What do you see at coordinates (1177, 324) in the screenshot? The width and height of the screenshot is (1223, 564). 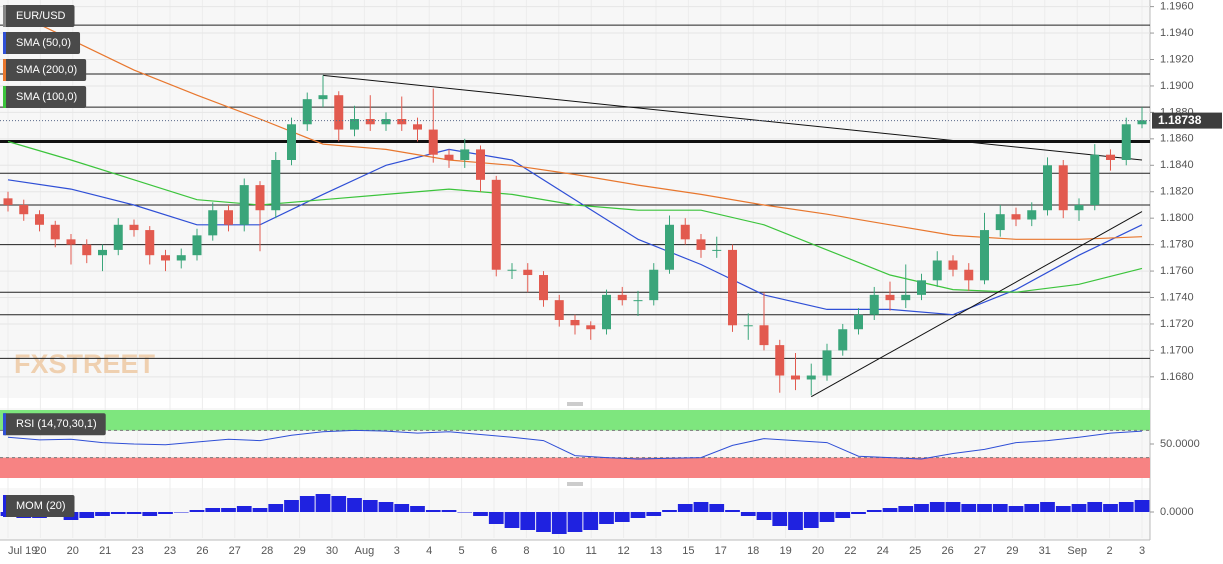 I see `y-tick-label: 1.1720` at bounding box center [1177, 324].